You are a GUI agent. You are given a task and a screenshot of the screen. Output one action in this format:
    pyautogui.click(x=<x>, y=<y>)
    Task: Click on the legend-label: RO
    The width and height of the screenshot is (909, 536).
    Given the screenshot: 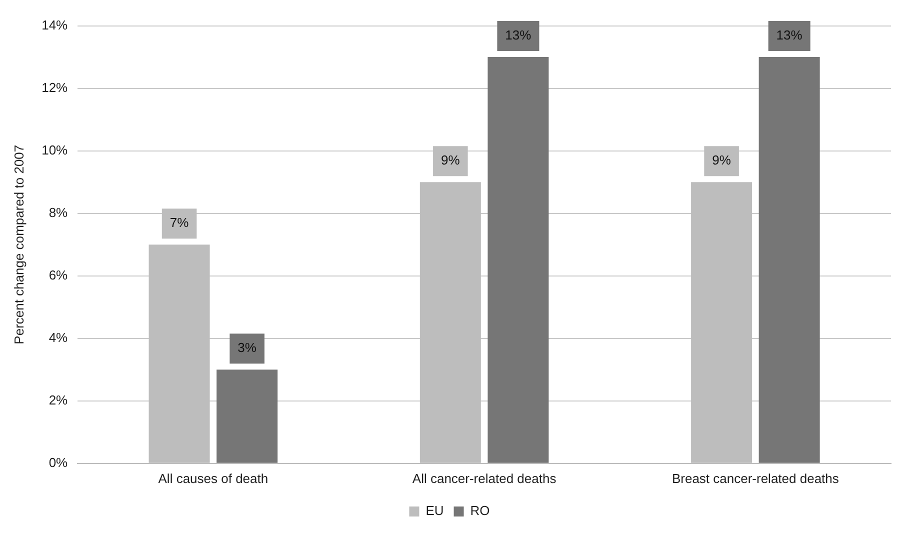 What is the action you would take?
    pyautogui.click(x=480, y=510)
    